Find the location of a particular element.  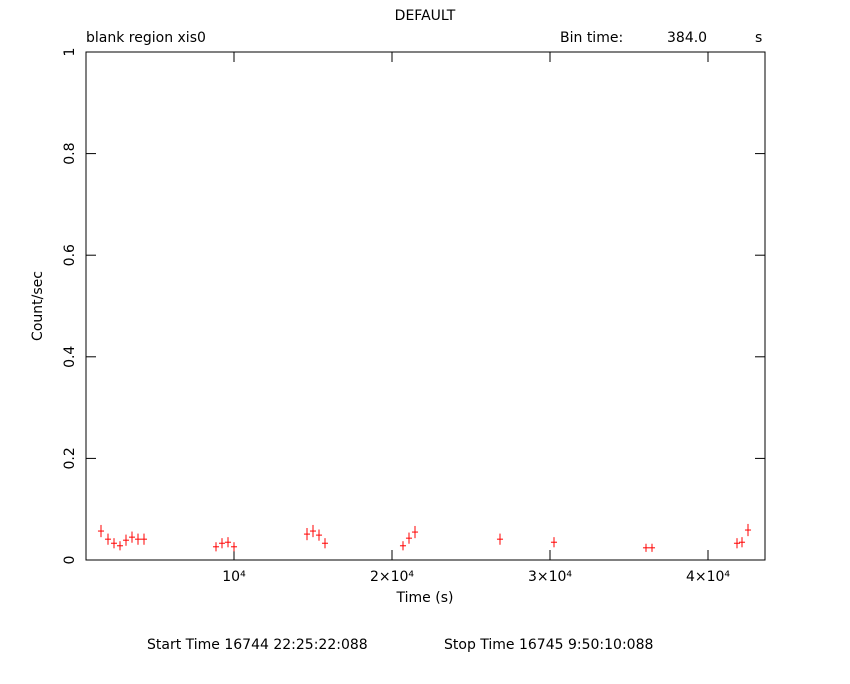

bin-time-unit: s is located at coordinates (758, 38).